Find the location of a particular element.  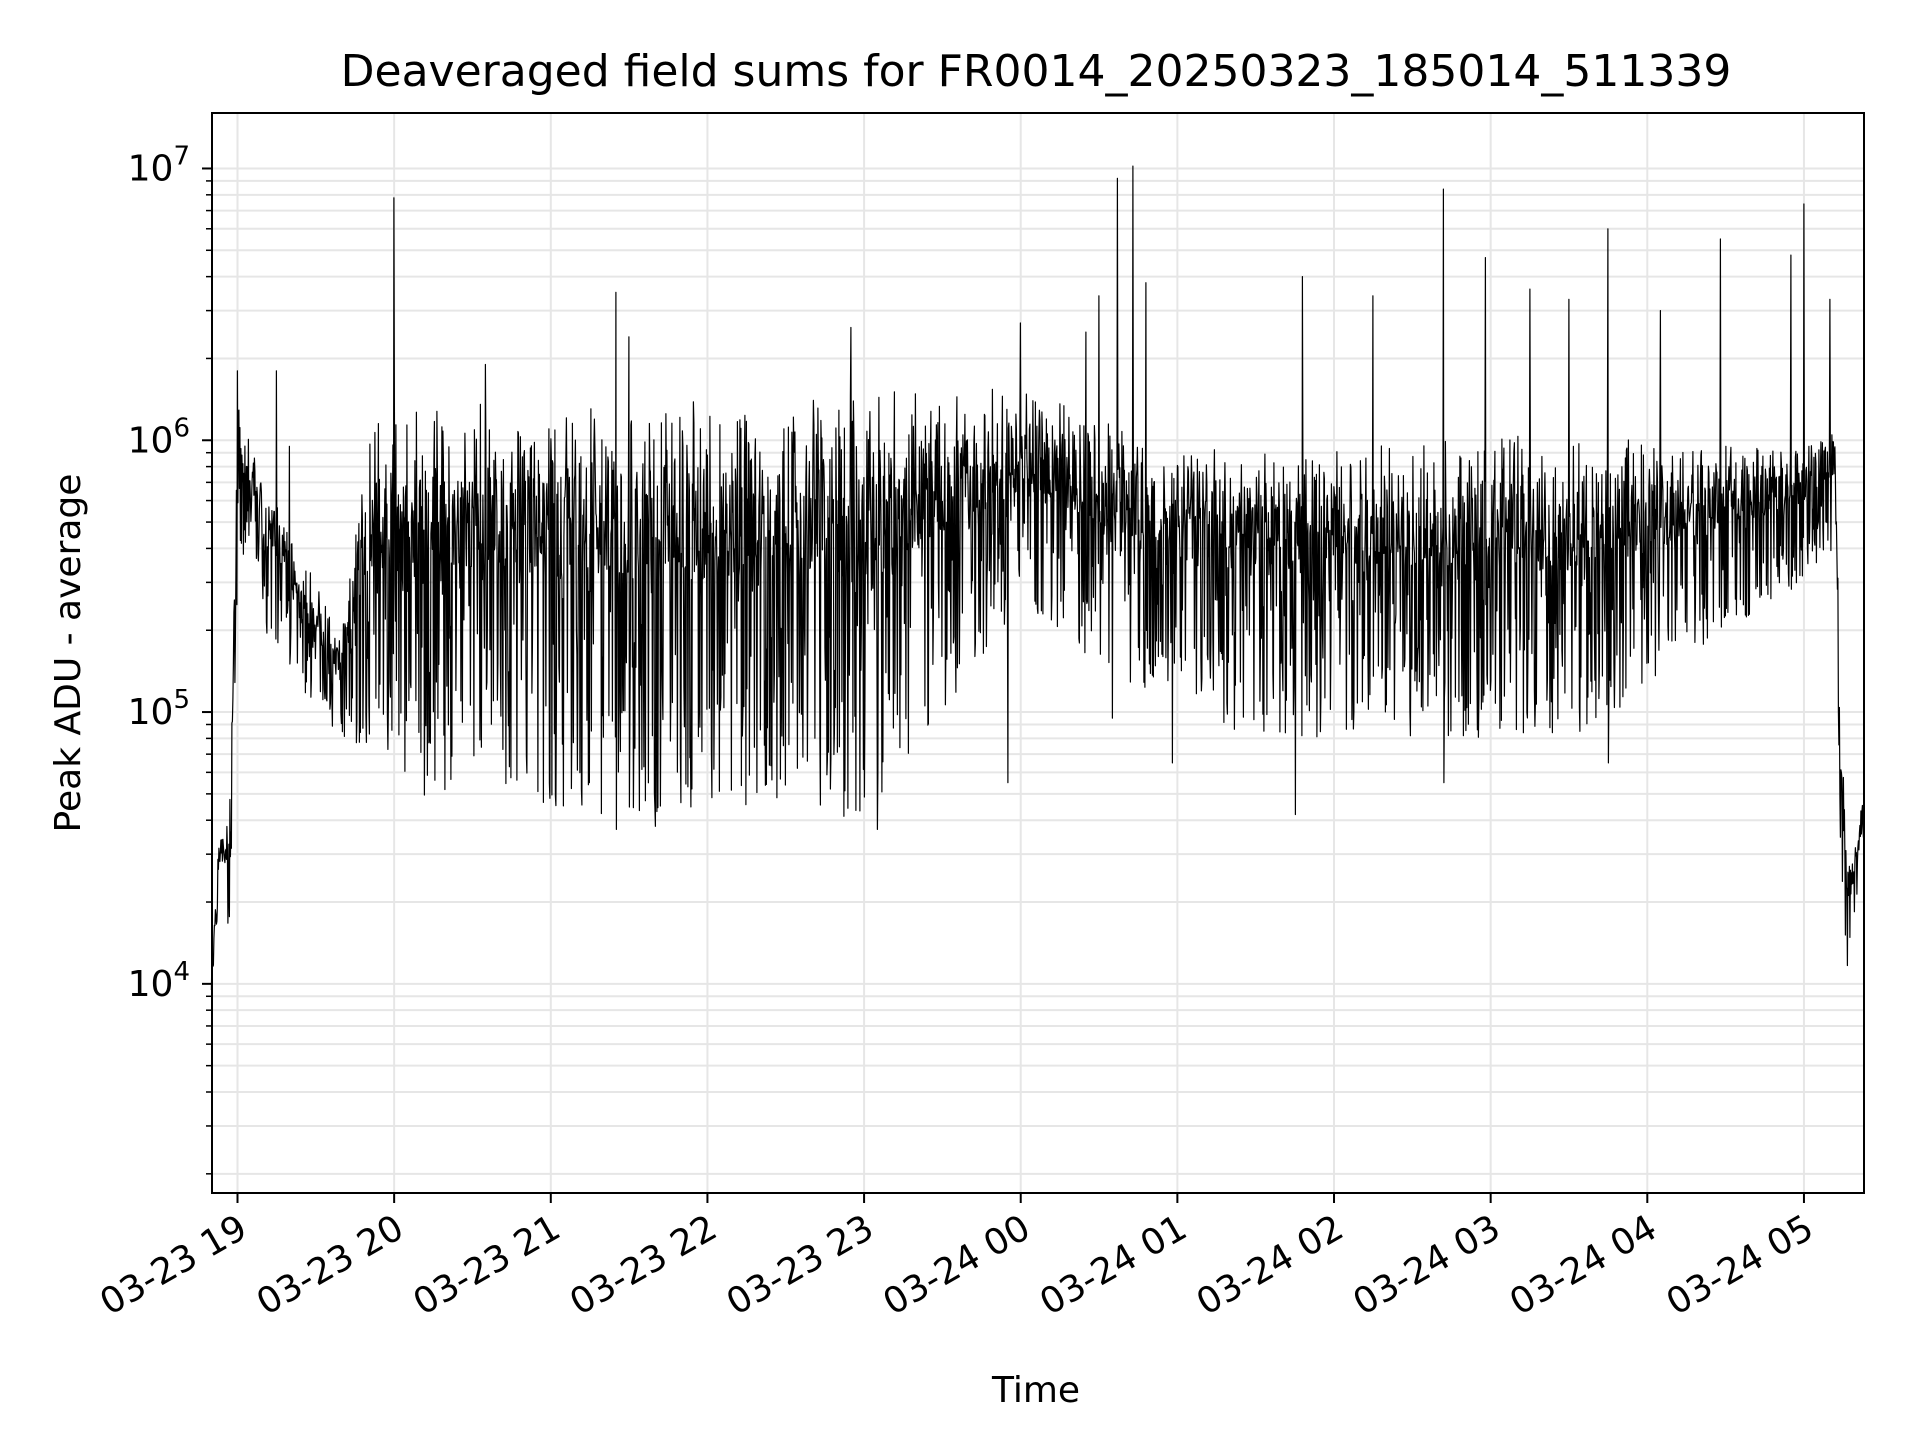

y-tick-label: 10⁶ is located at coordinates (159, 437).